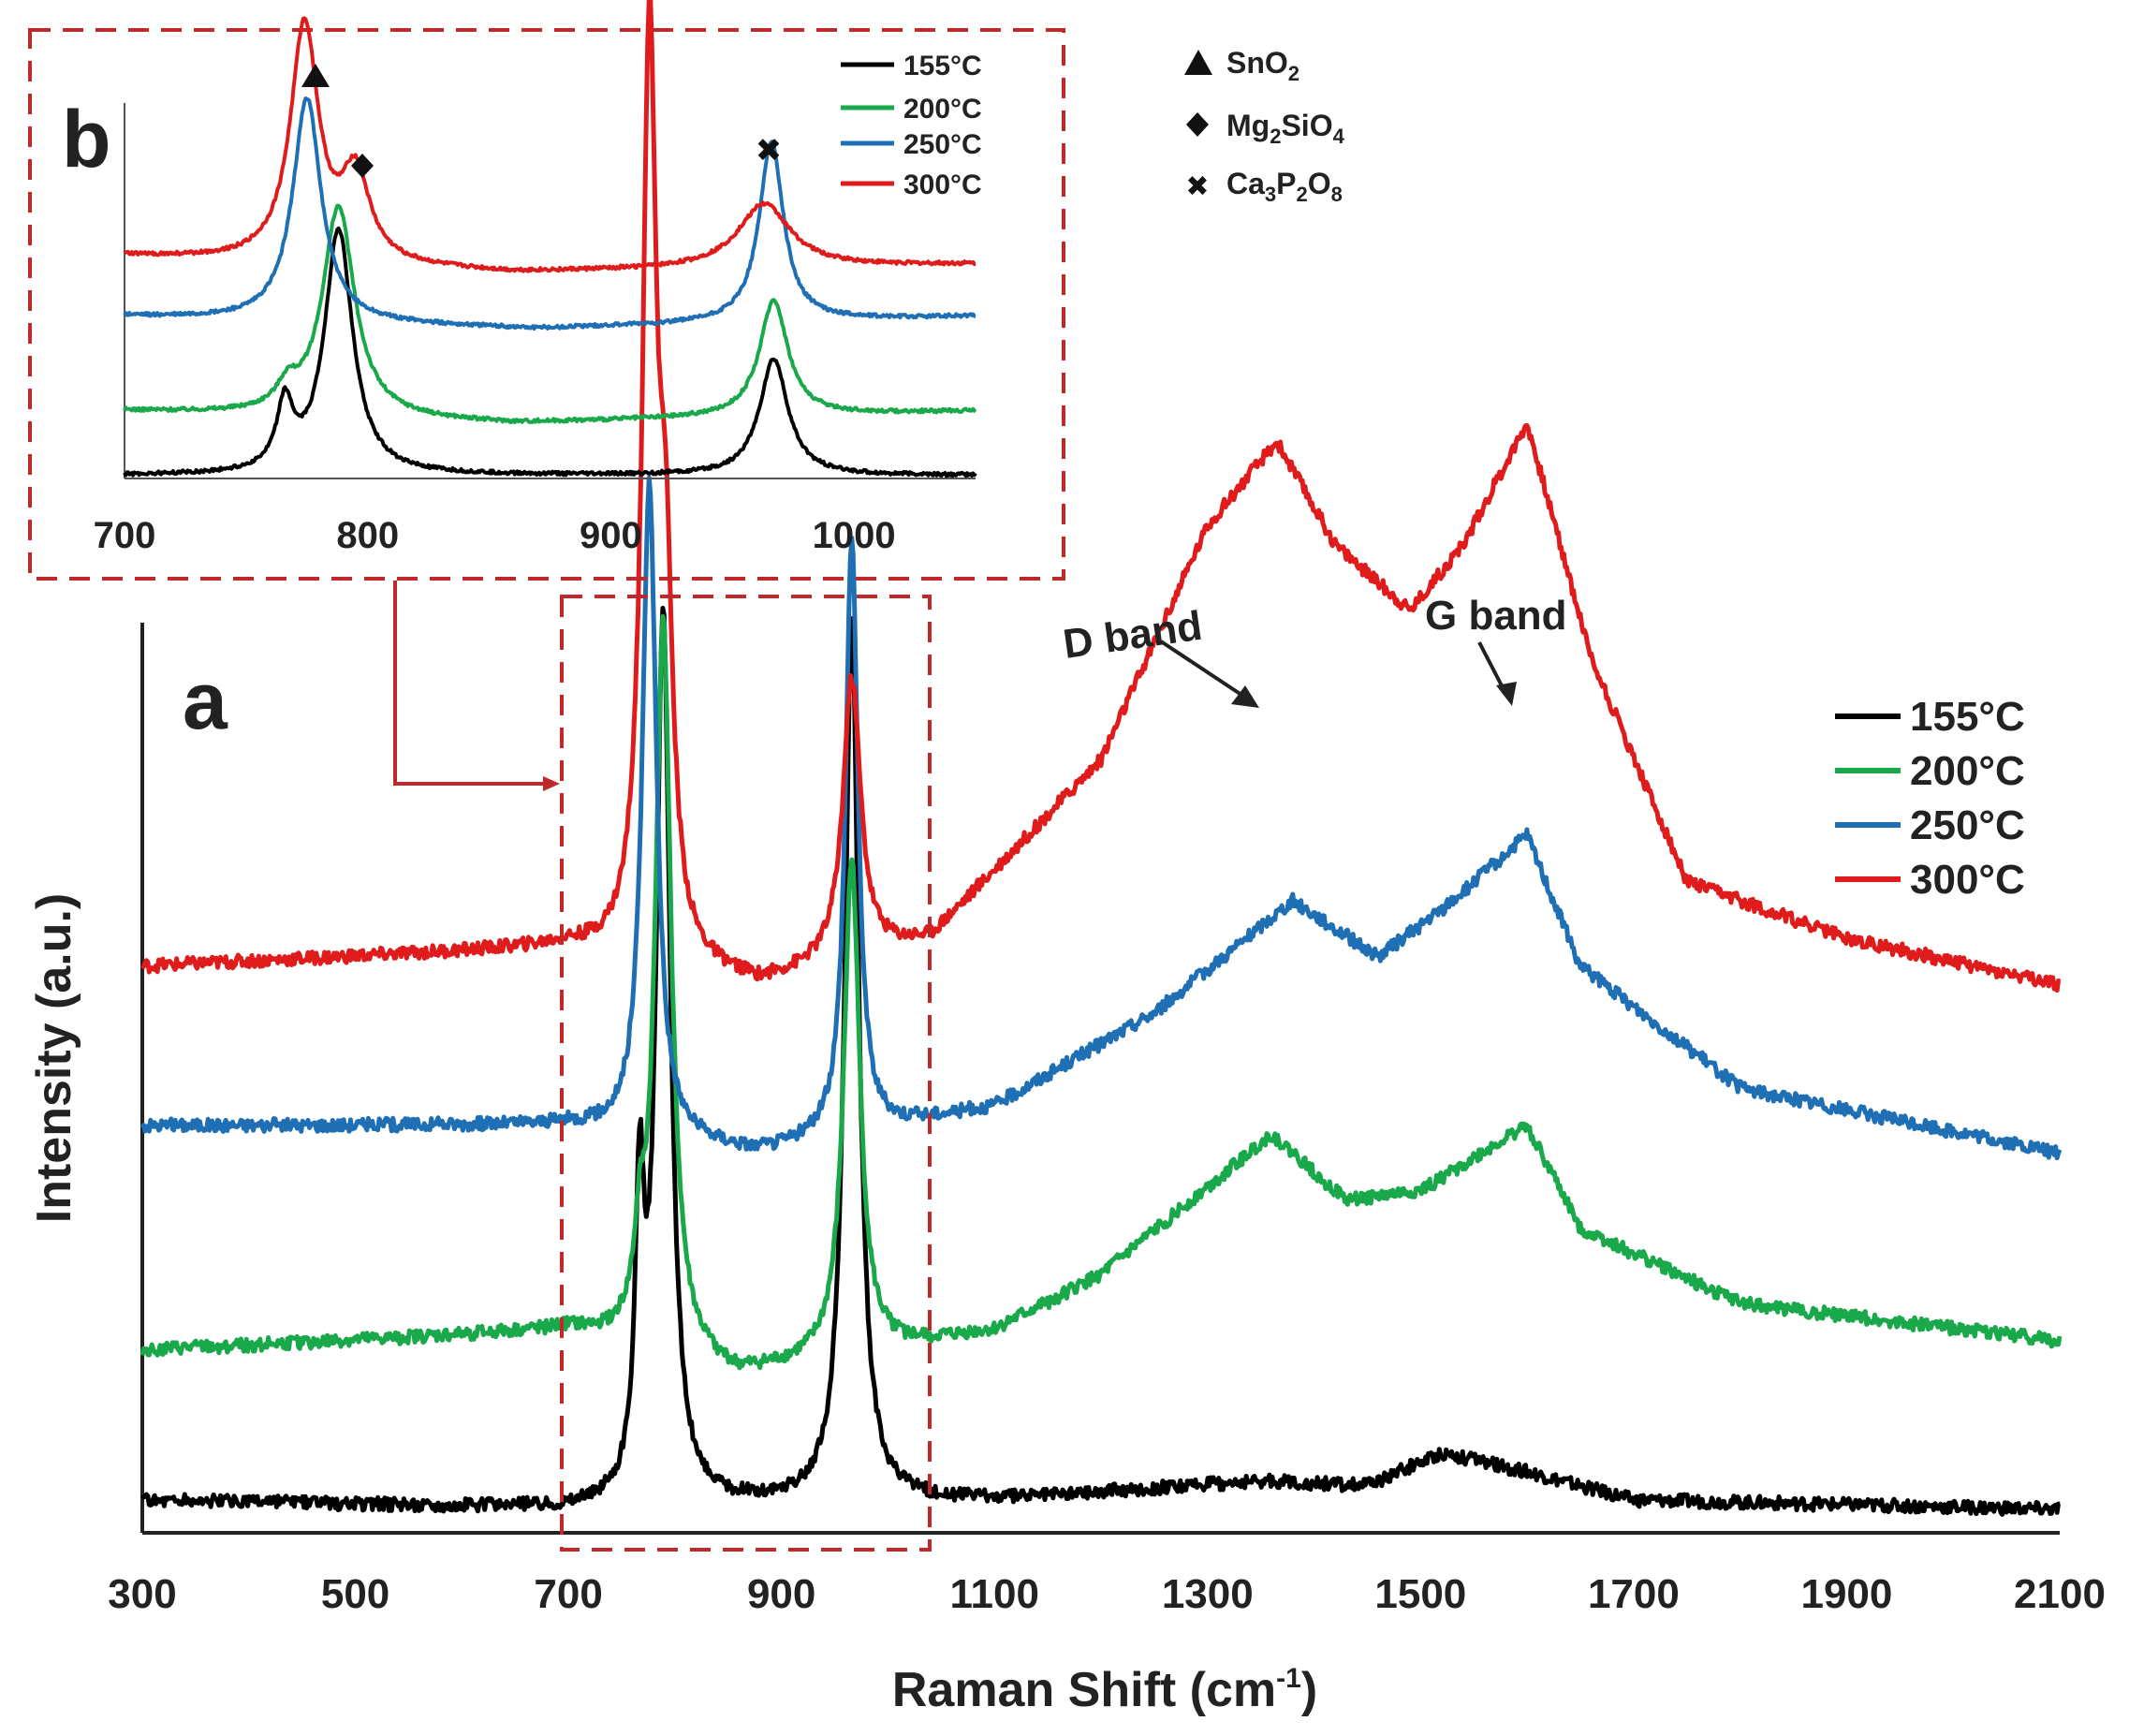  Describe the element at coordinates (943, 66) in the screenshot. I see `legend-b-label-155: 155°C` at that location.